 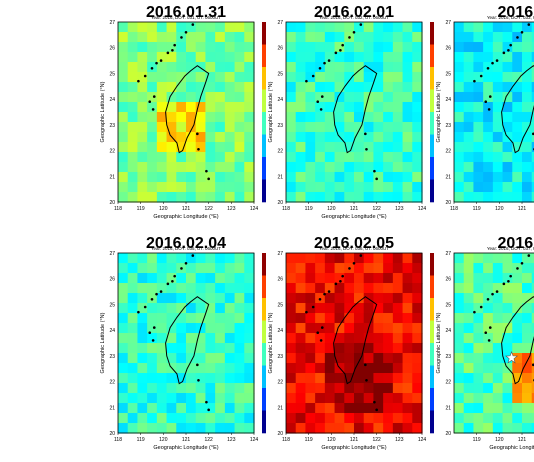 I want to click on y-tick-label: 21, so click(x=112, y=408).